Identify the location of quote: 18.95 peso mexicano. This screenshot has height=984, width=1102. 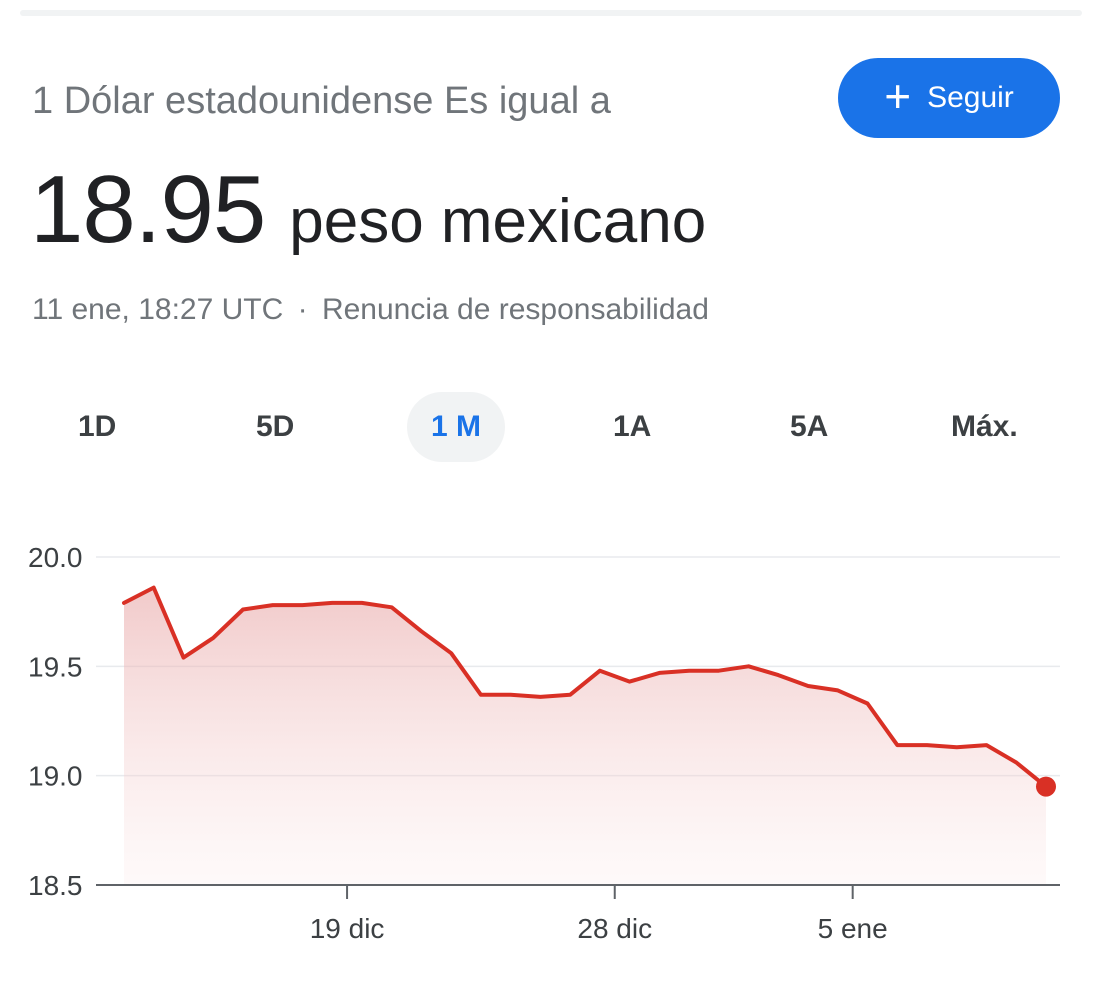
(368, 210).